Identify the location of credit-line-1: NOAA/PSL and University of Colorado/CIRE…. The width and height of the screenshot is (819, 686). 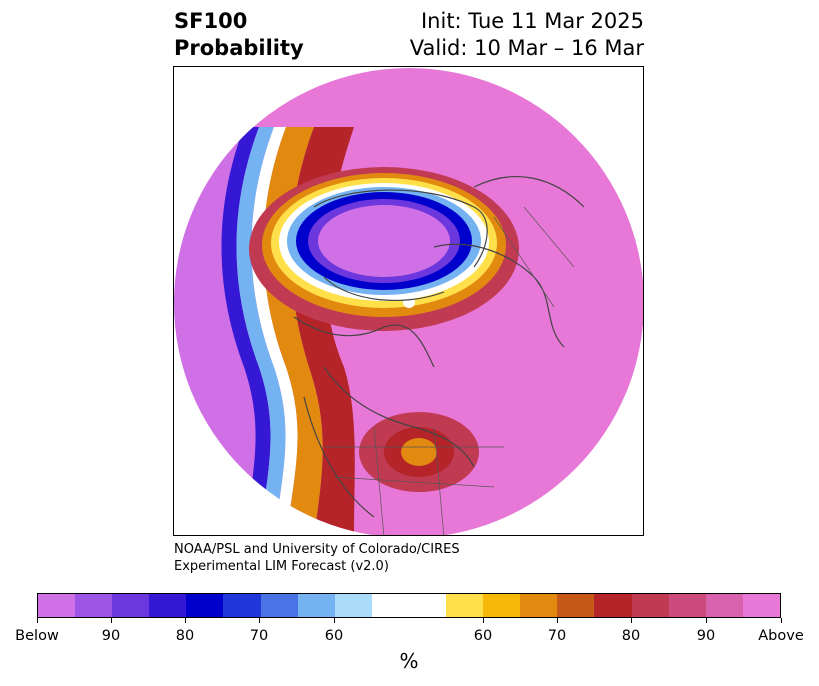
(317, 549).